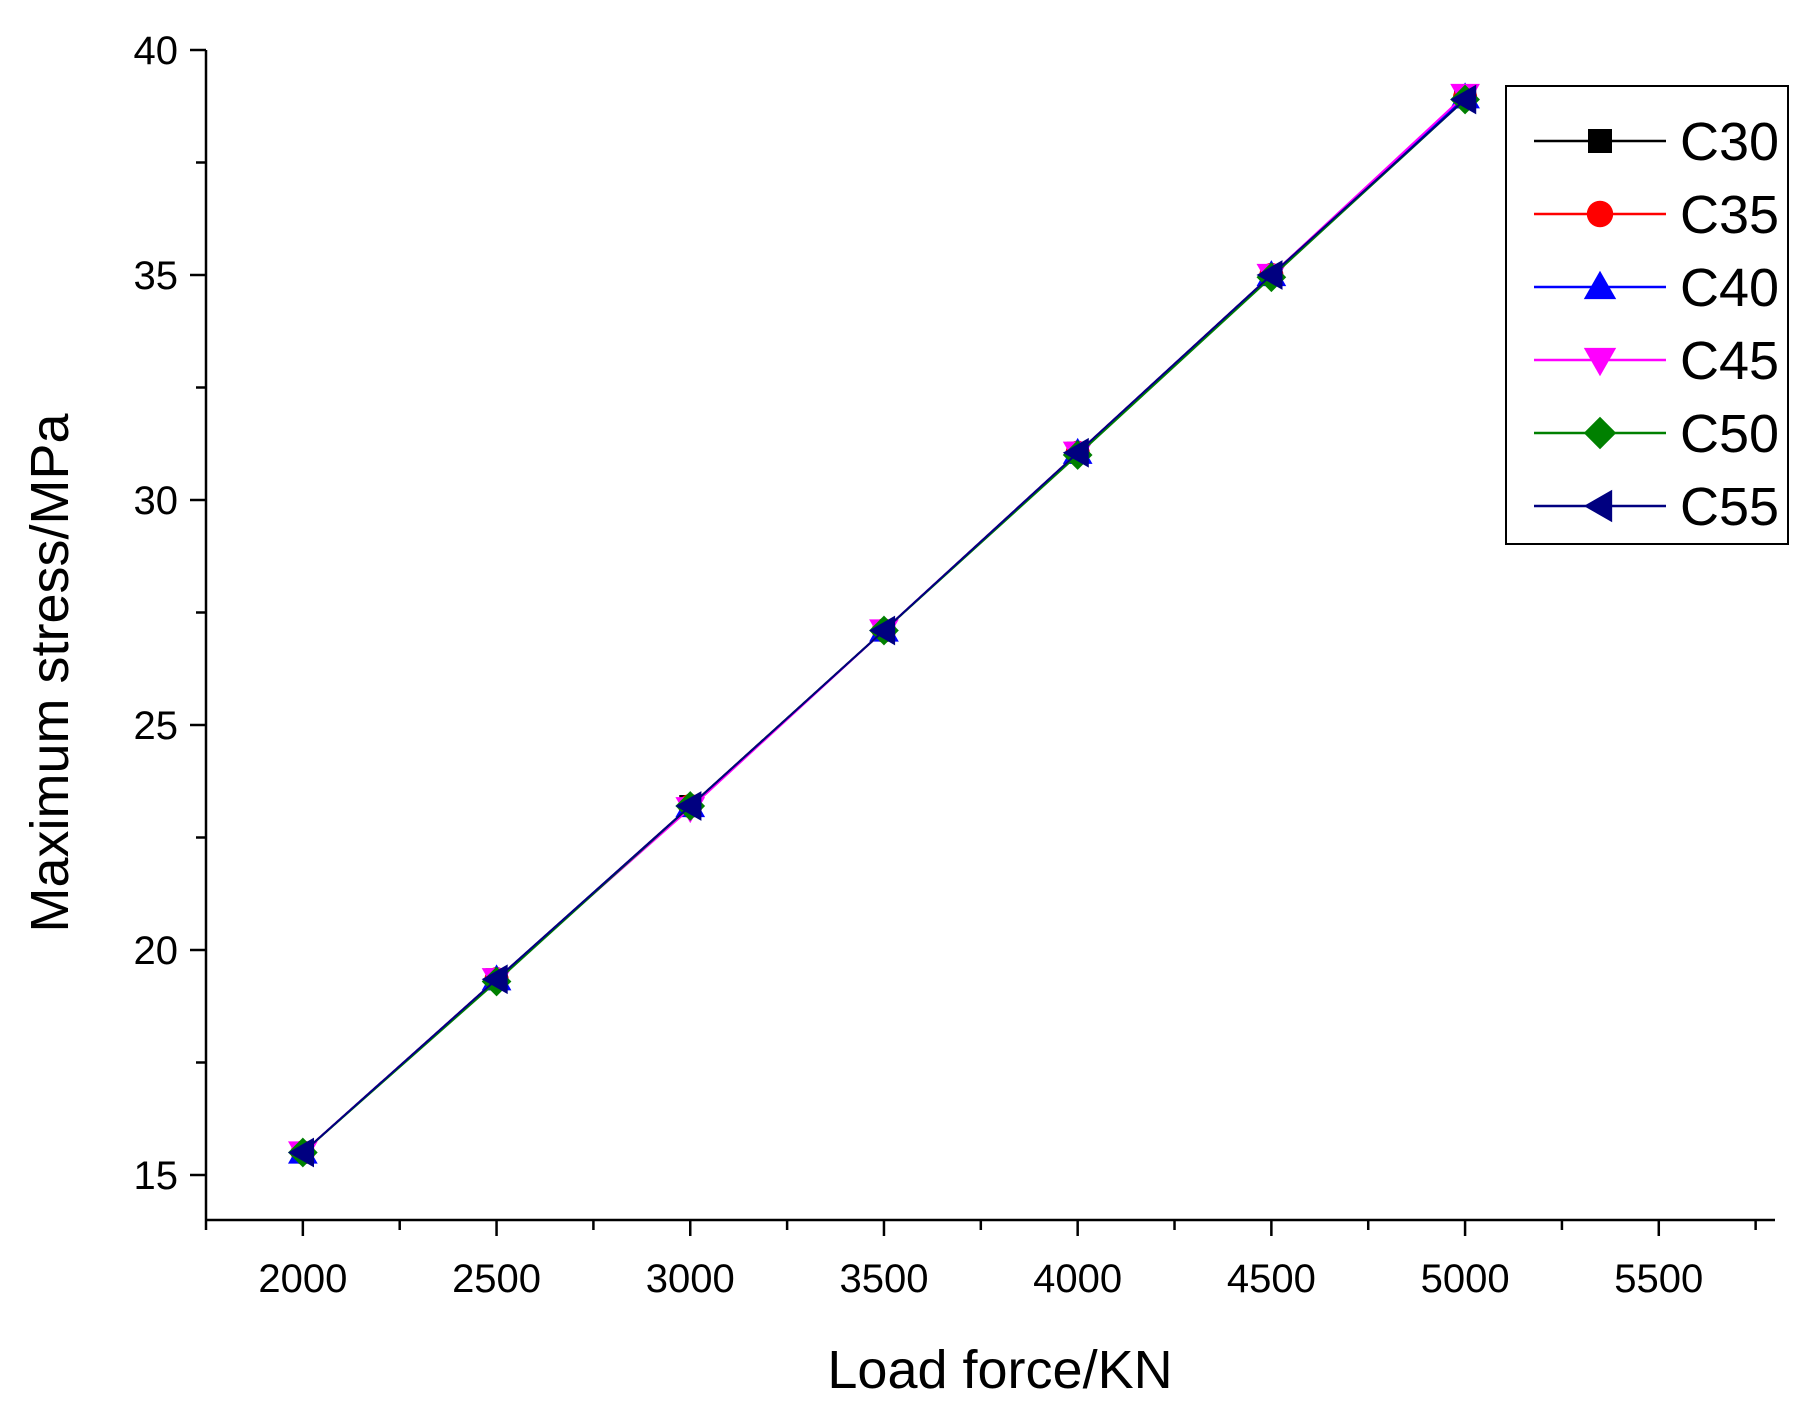  What do you see at coordinates (496, 1279) in the screenshot?
I see `x-tick-label: 2500` at bounding box center [496, 1279].